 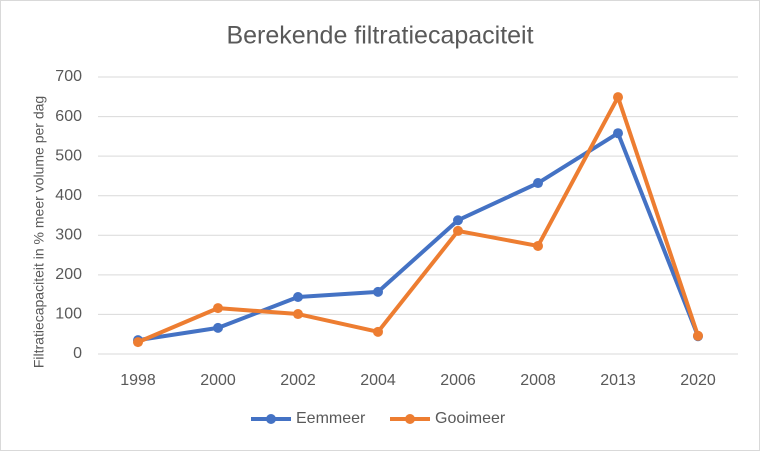 I want to click on legend-label: Eemmeer, so click(x=331, y=418).